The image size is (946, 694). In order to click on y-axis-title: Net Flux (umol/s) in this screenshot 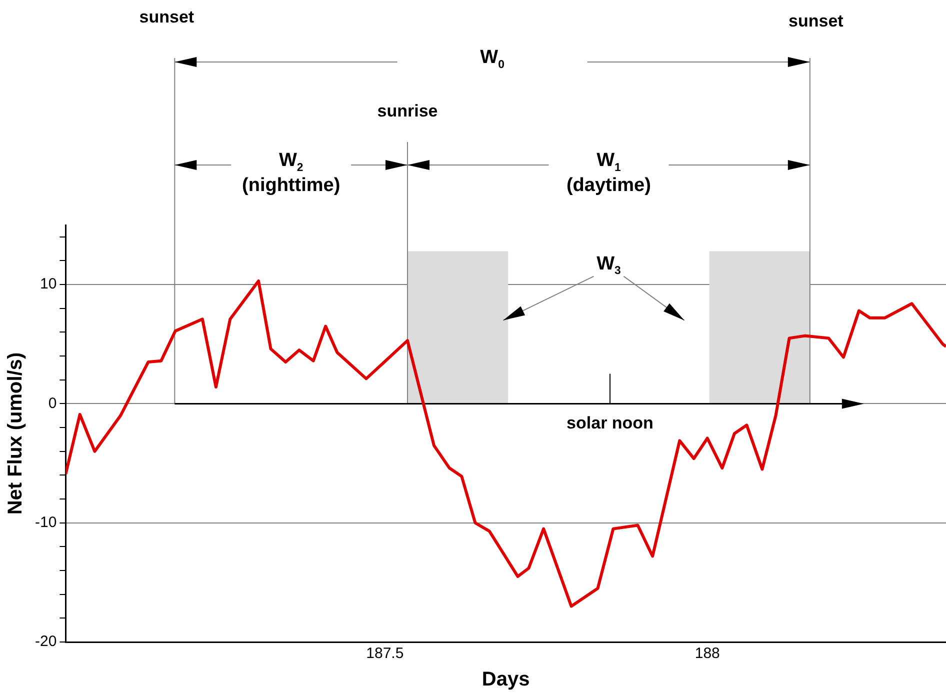, I will do `click(15, 433)`.